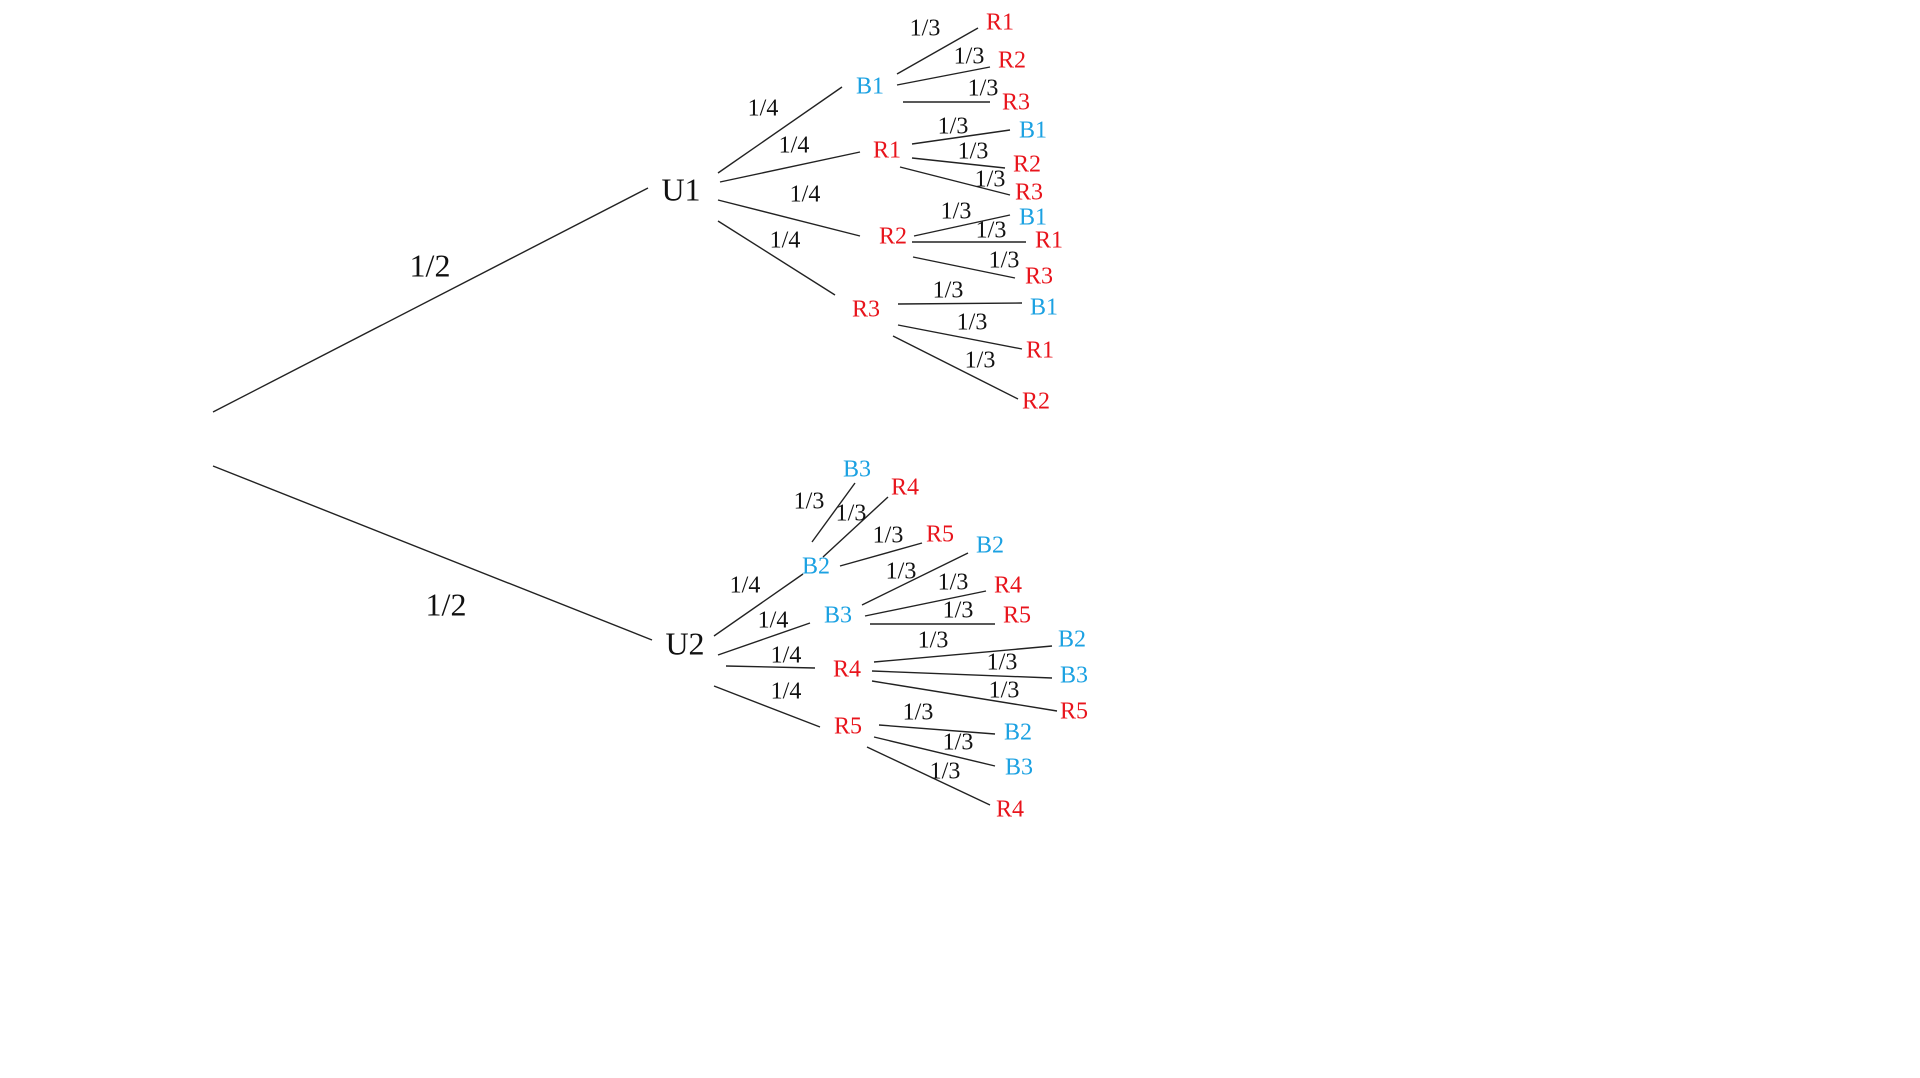  I want to click on prob-label-bottom-b2-0-r5-2: 1/3, so click(888, 536).